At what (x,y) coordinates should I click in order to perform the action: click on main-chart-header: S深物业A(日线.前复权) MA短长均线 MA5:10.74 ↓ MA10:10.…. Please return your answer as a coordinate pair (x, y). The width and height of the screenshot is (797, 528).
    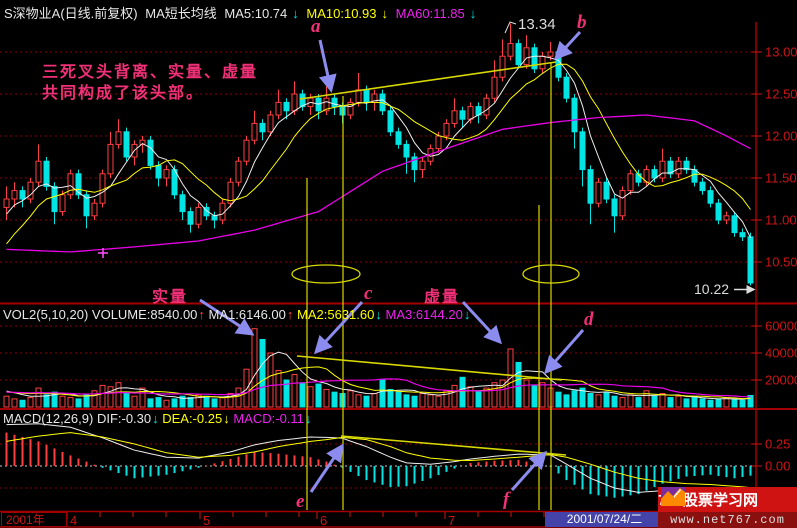
    Looking at the image, I should click on (244, 12).